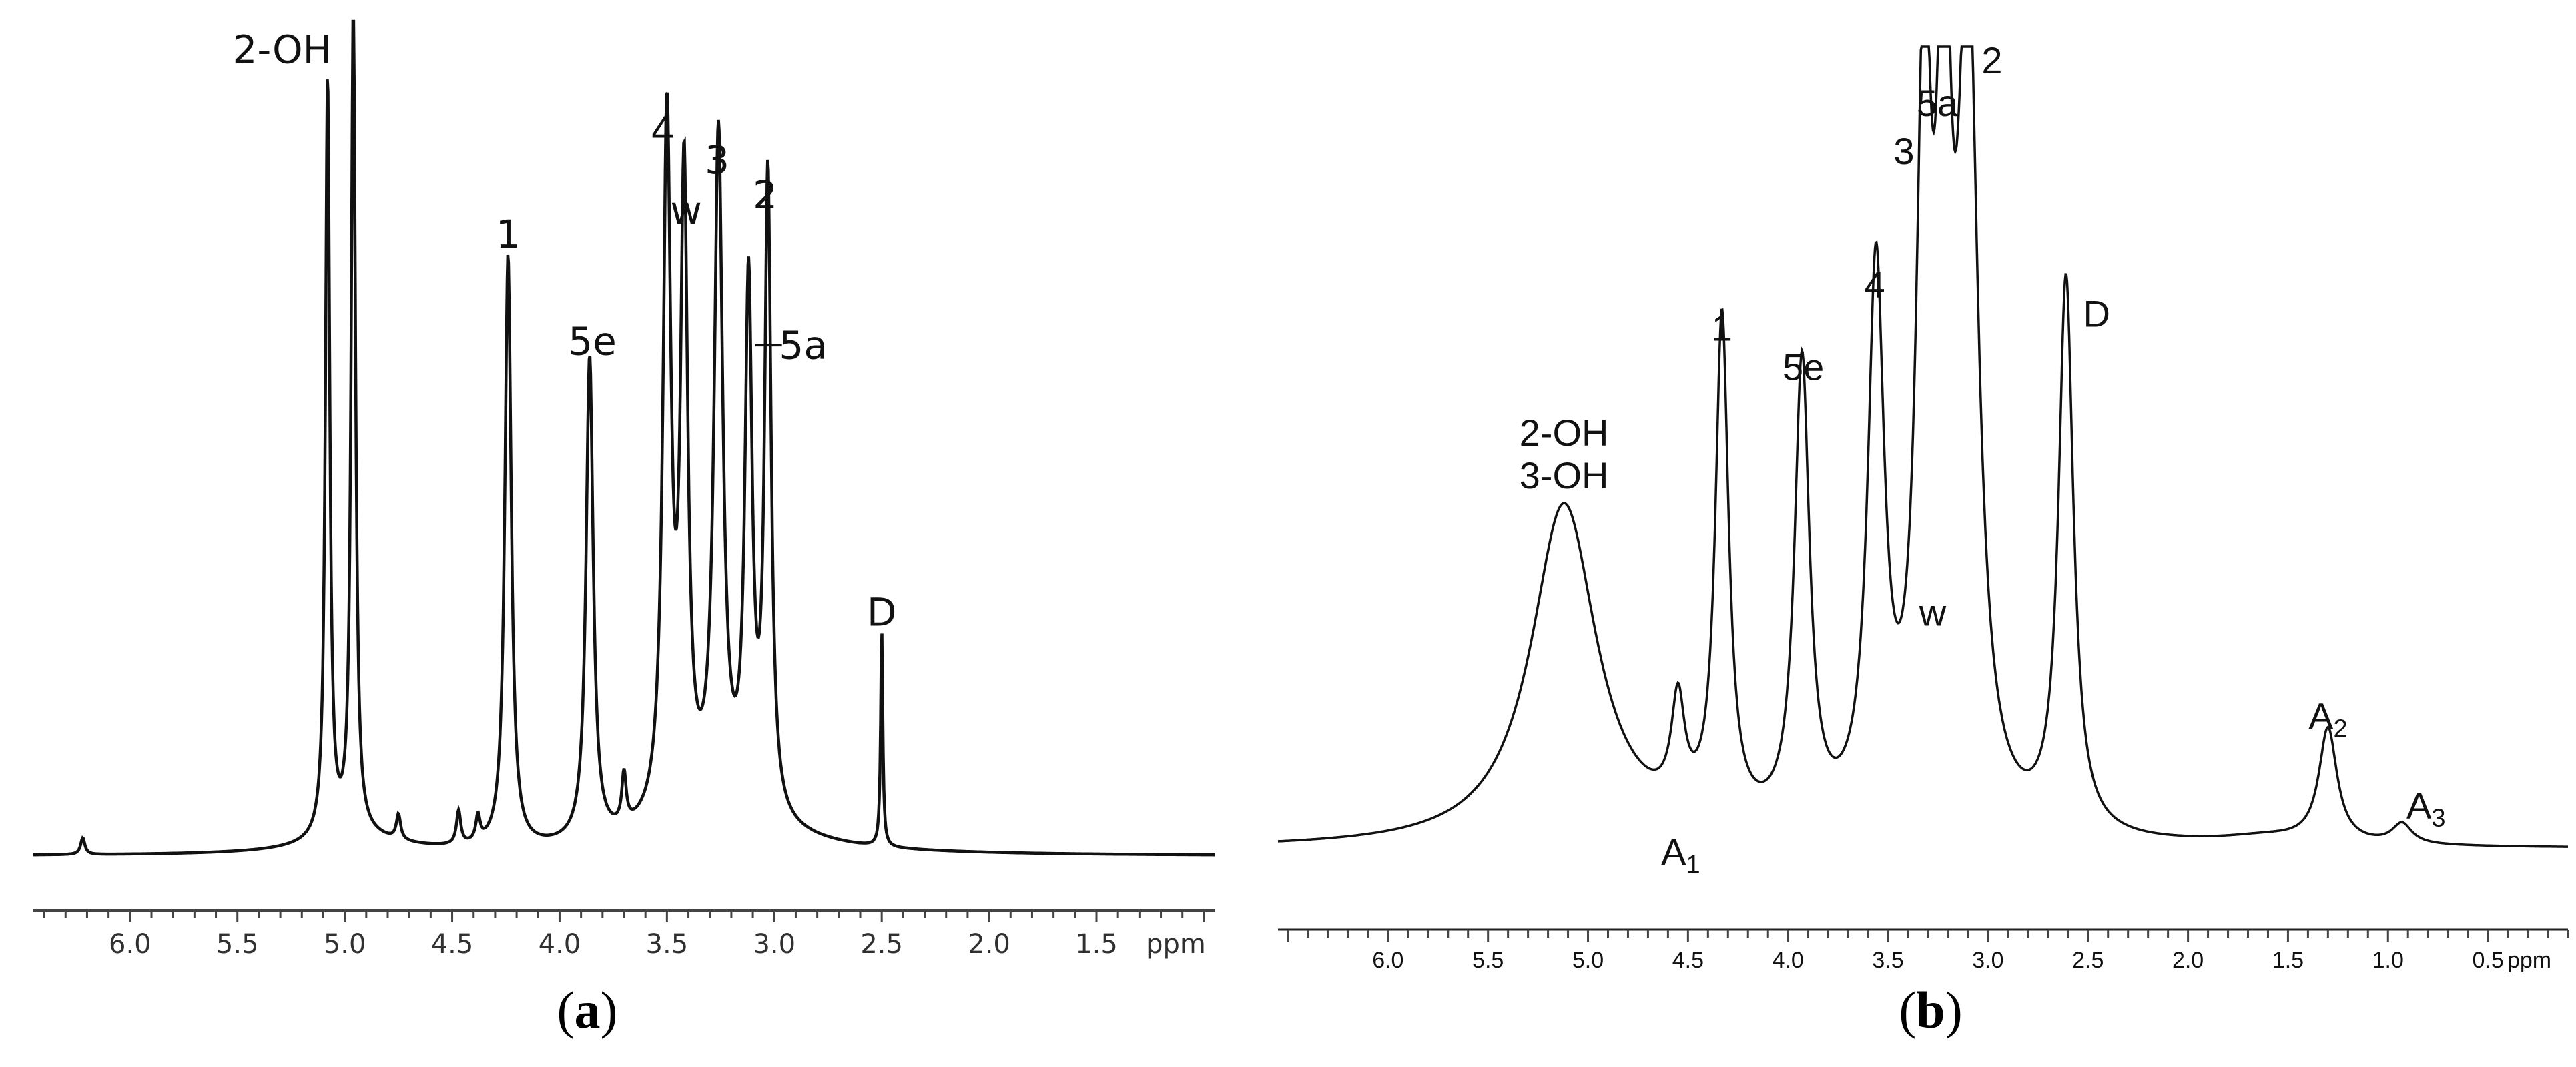  What do you see at coordinates (1176, 944) in the screenshot?
I see `panel-a-x-axis-label: ppm` at bounding box center [1176, 944].